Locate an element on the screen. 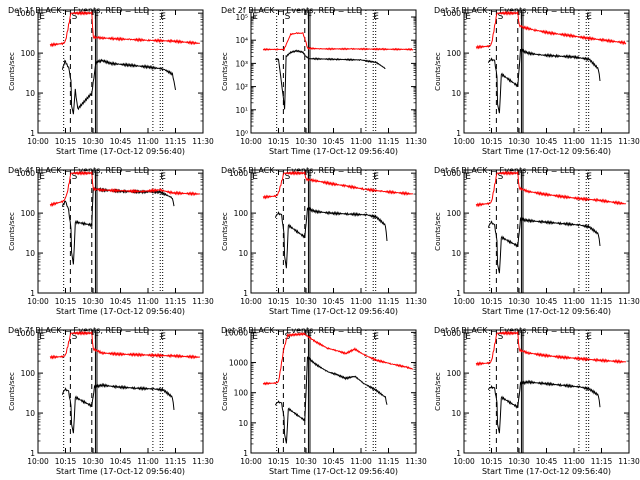 Image resolution: width=640 pixels, height=480 pixels. y-tick-label: 10² is located at coordinates (241, 87).